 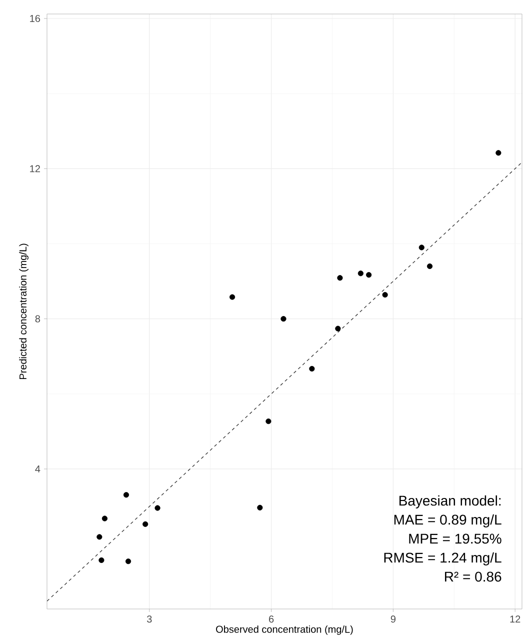 I want to click on y-tick-label: 16, so click(x=35, y=18).